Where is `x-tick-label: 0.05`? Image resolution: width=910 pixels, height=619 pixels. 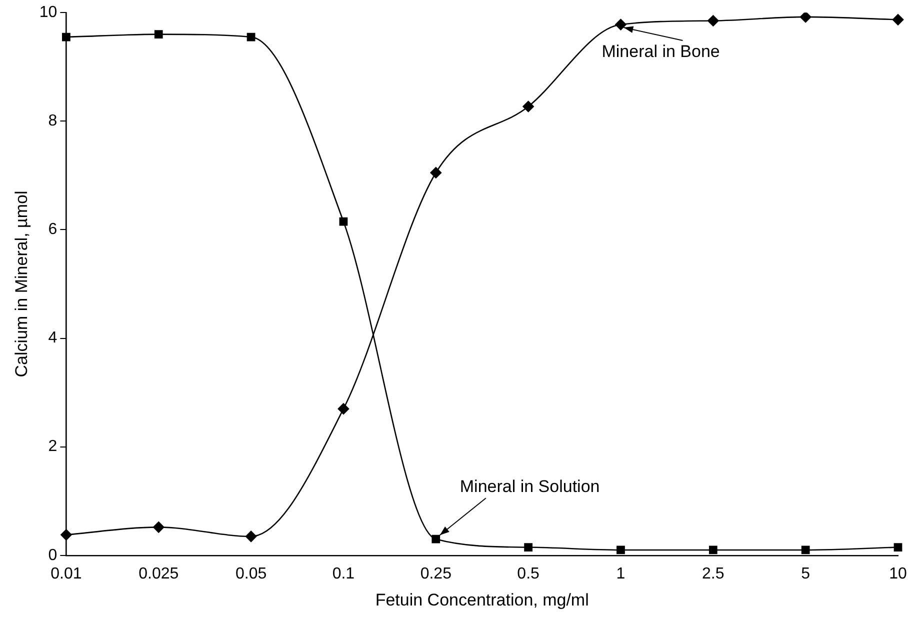
x-tick-label: 0.05 is located at coordinates (251, 573).